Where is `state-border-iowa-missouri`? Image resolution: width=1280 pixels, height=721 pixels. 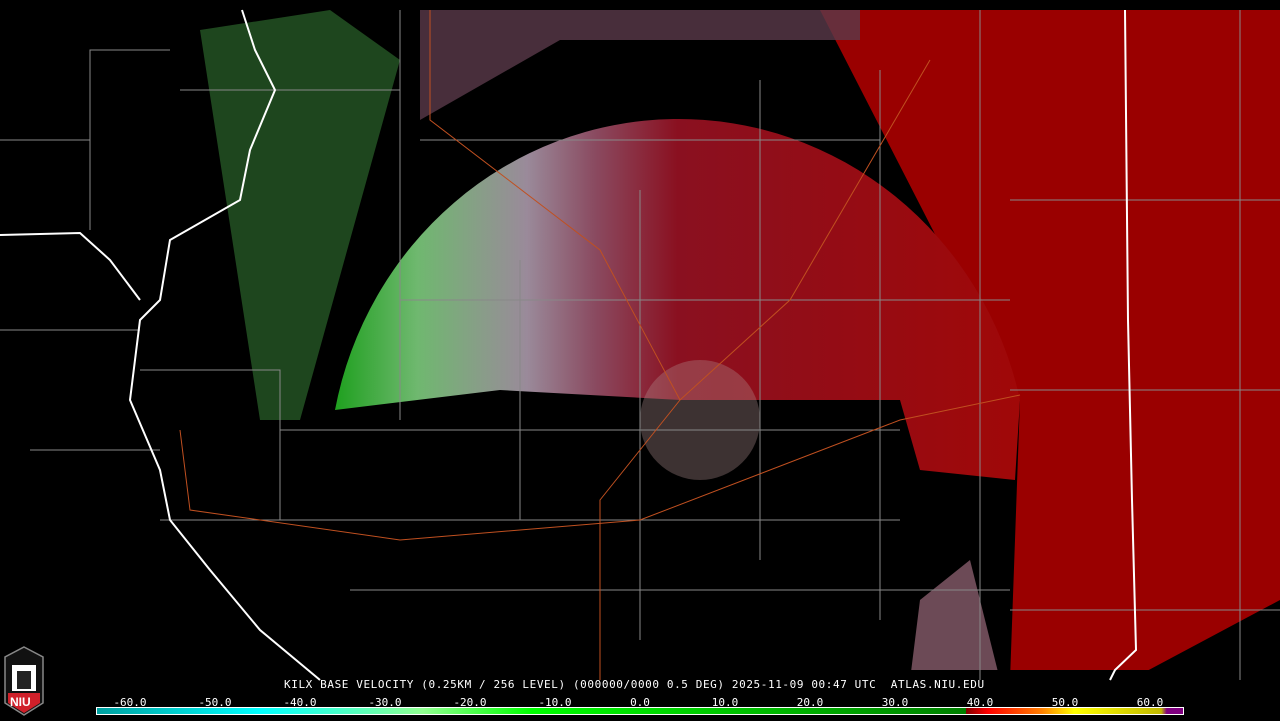 state-border-iowa-missouri is located at coordinates (70, 266).